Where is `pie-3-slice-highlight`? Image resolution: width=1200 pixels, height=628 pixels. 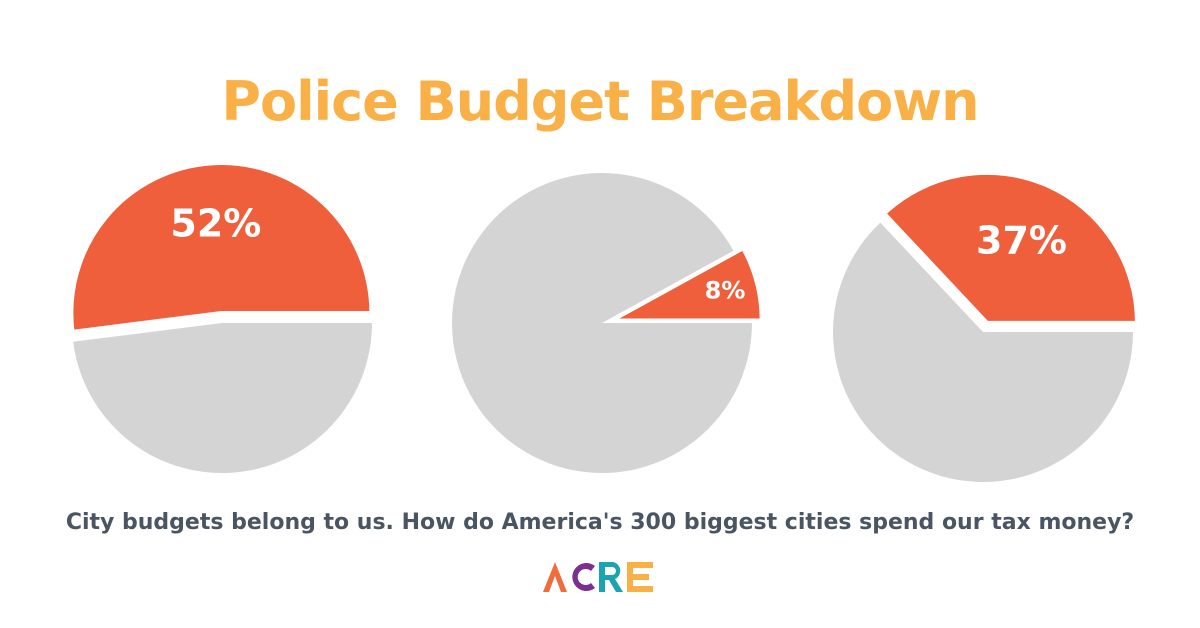 pie-3-slice-highlight is located at coordinates (1010, 247).